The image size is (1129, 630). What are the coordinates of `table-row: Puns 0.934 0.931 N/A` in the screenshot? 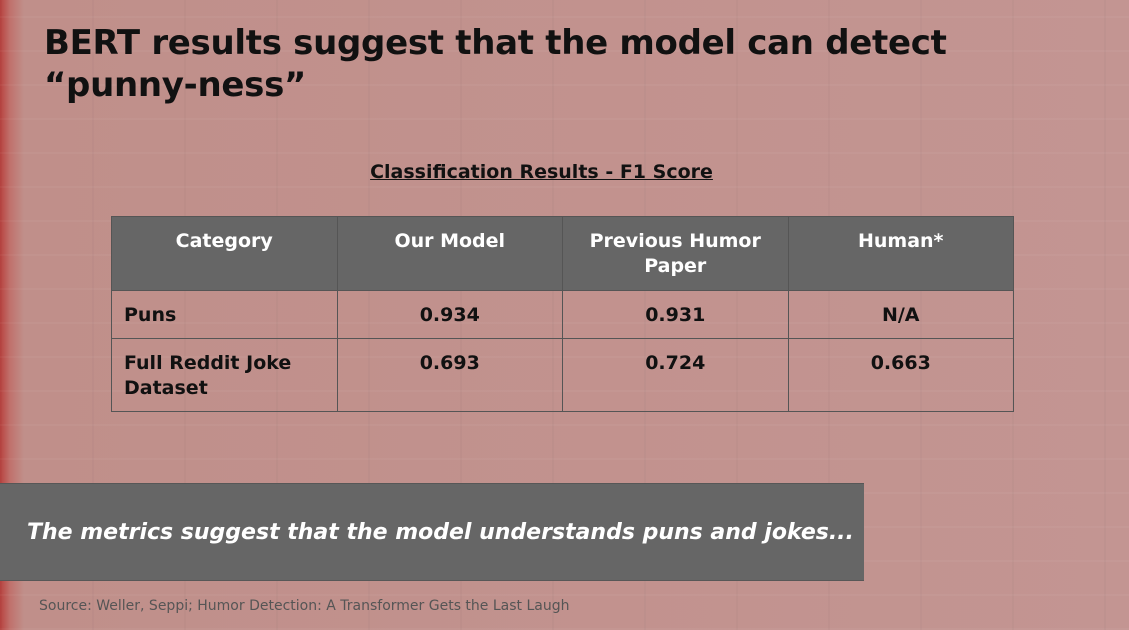 It's located at (562, 314).